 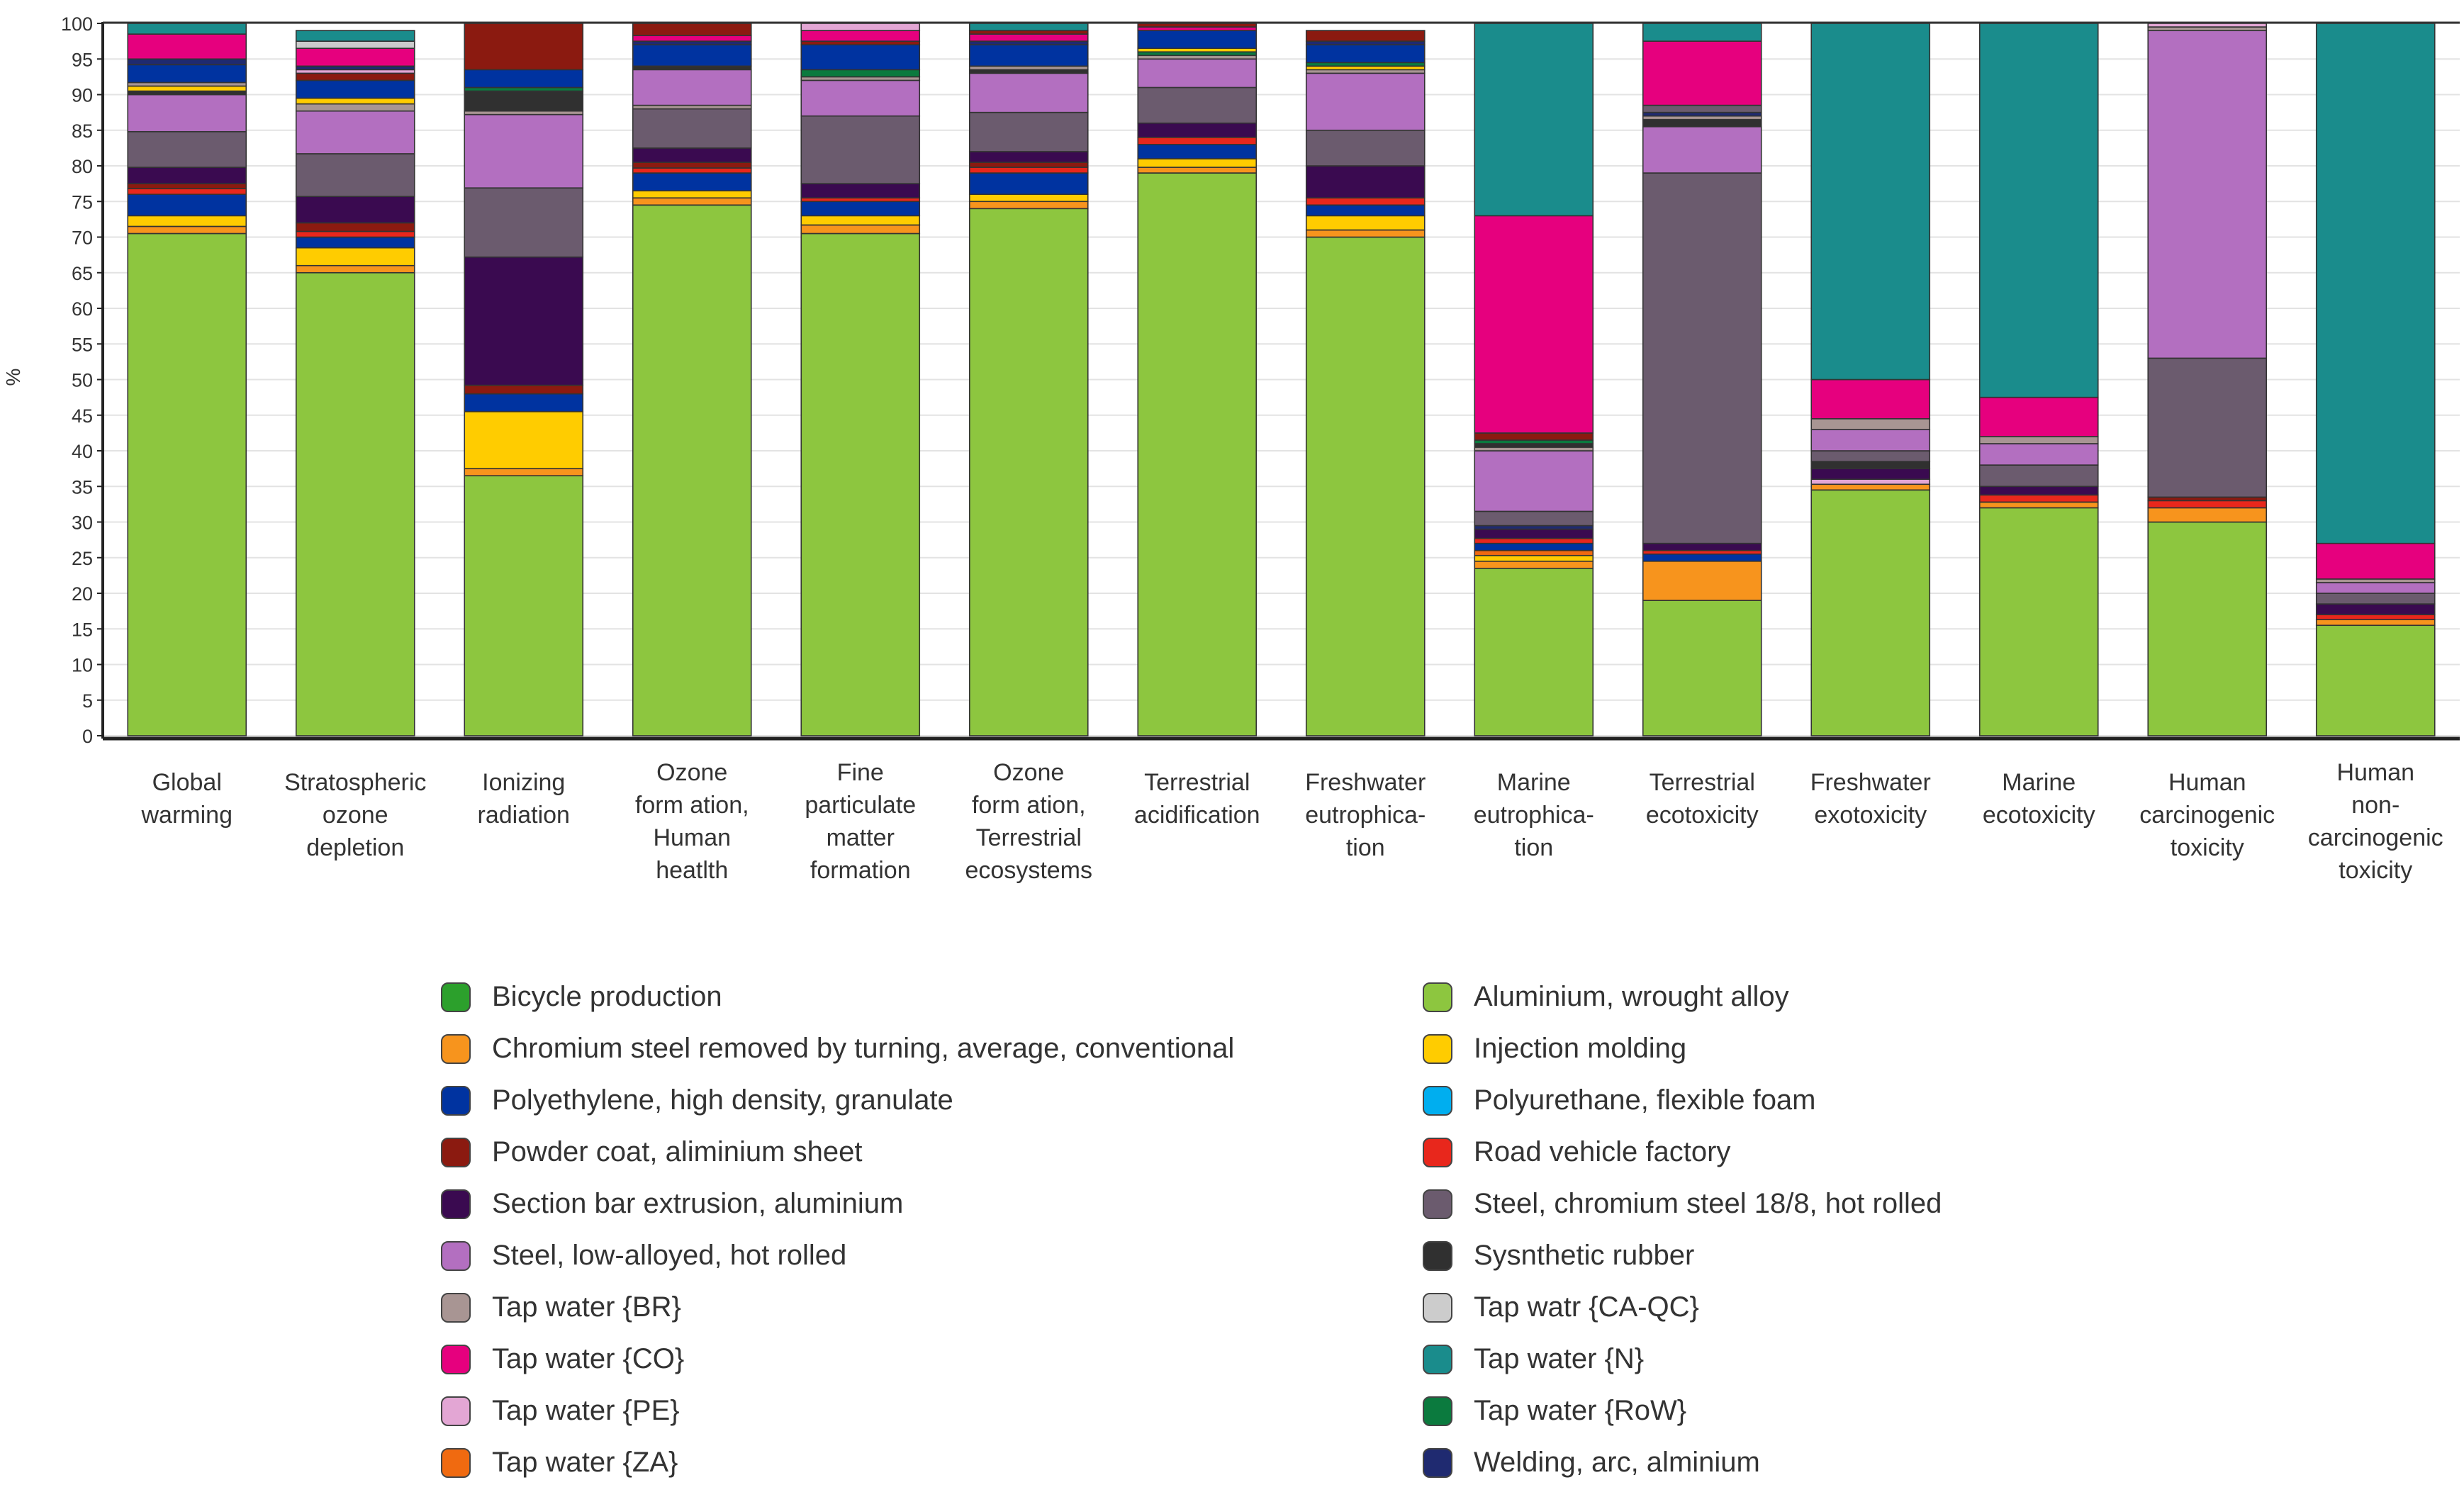 I want to click on legend-label: Tap water {ZA}, so click(x=585, y=1463).